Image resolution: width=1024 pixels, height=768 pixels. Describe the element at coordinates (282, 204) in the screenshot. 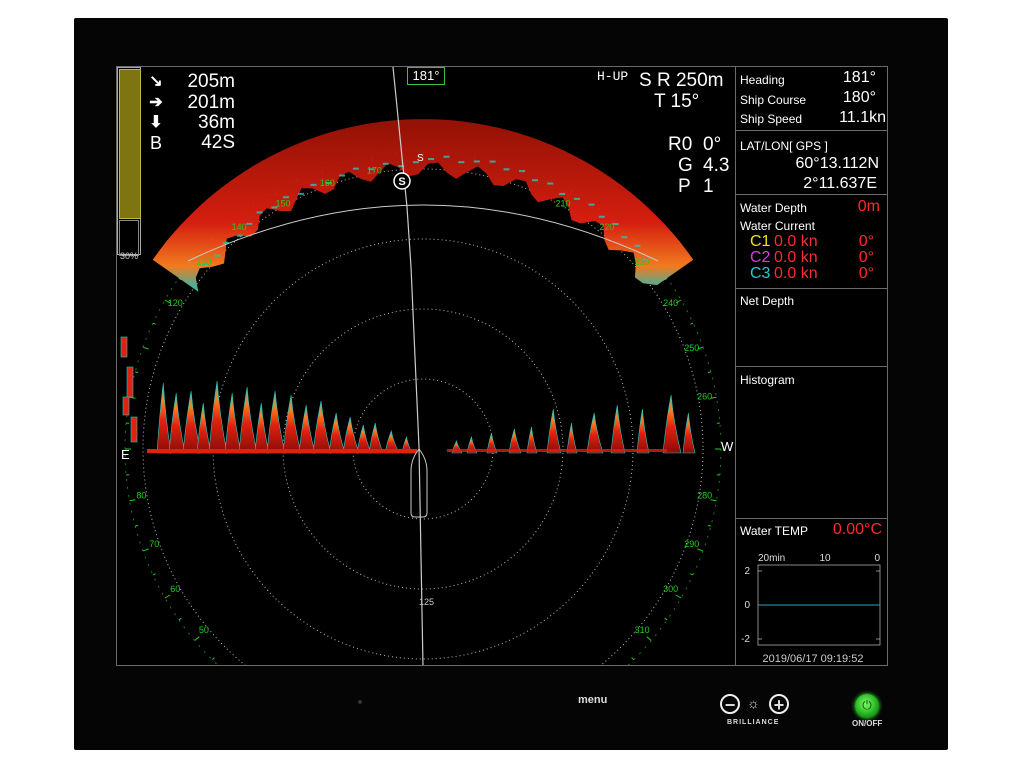

I see `bearing-tick-label: 150` at that location.